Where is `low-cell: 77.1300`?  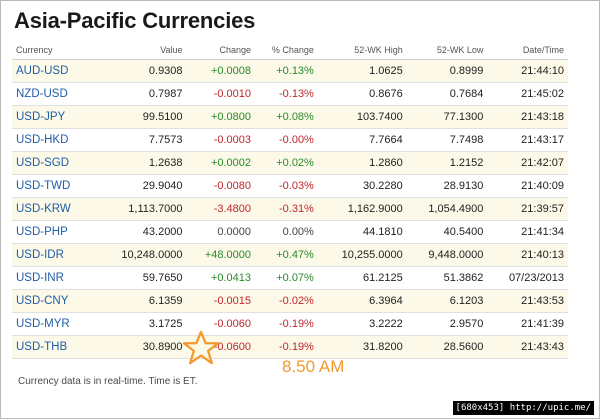 low-cell: 77.1300 is located at coordinates (447, 117).